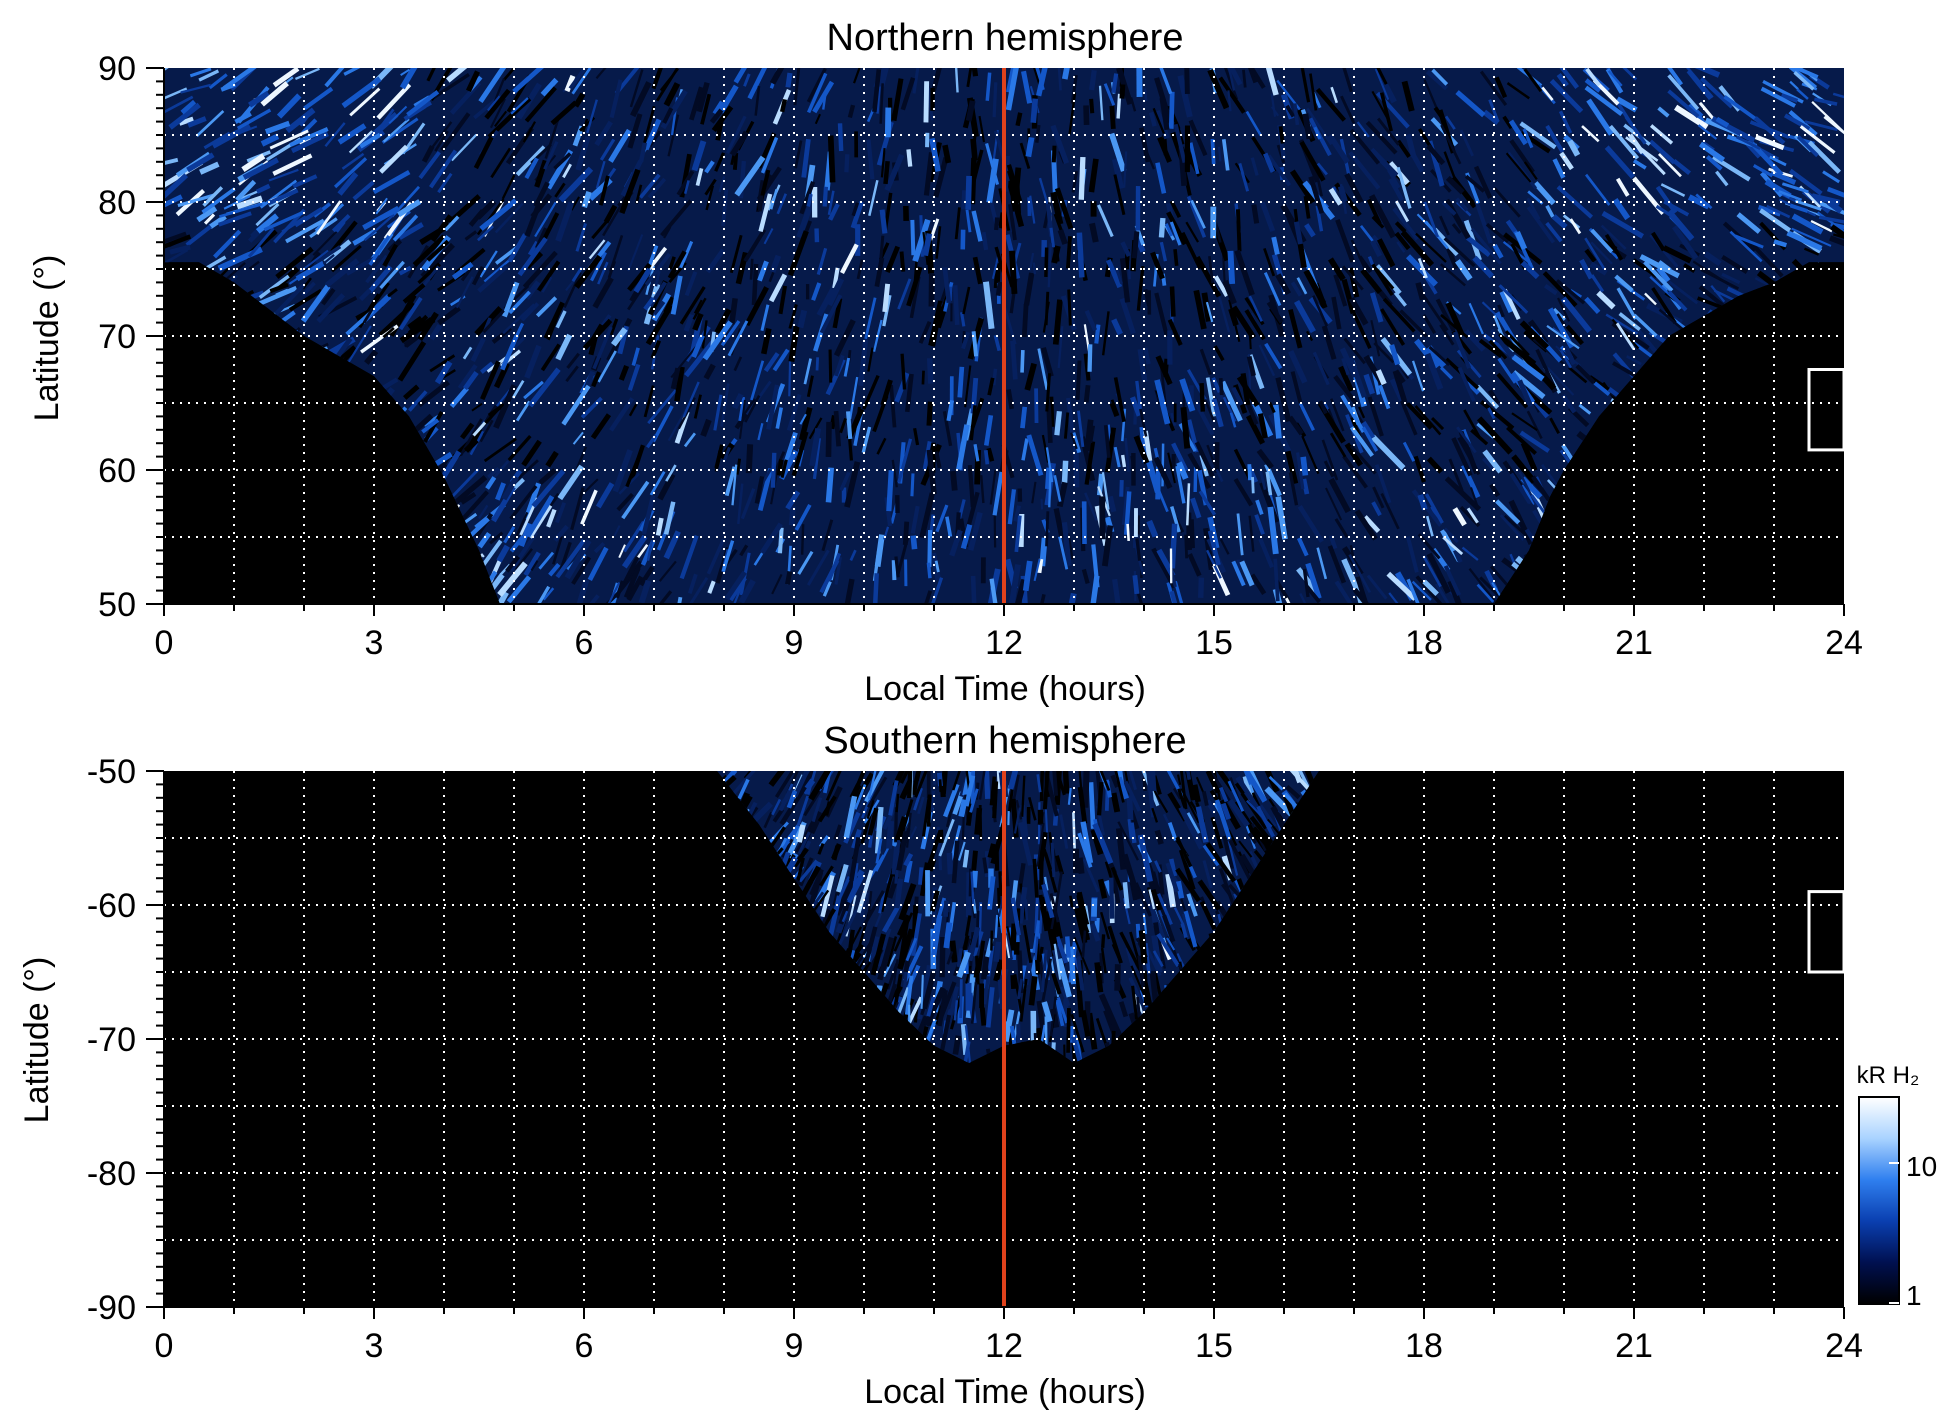 Image resolution: width=1950 pixels, height=1423 pixels. I want to click on panel-title: Northern hemisphere, so click(1005, 38).